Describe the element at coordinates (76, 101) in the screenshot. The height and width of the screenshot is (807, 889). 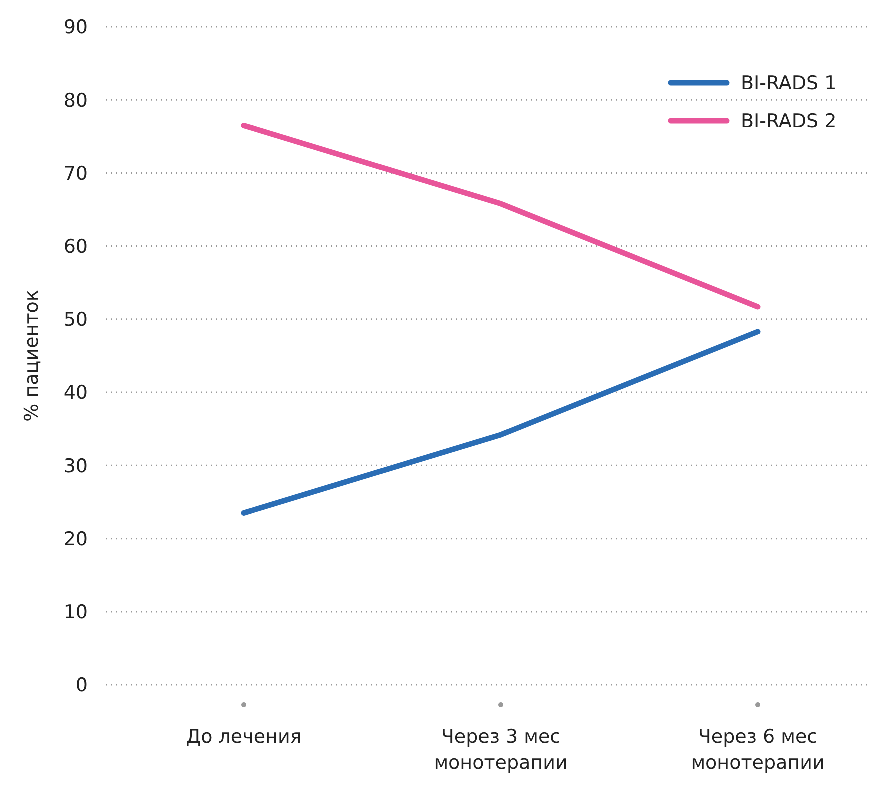
I see `y-tick-label: 80` at that location.